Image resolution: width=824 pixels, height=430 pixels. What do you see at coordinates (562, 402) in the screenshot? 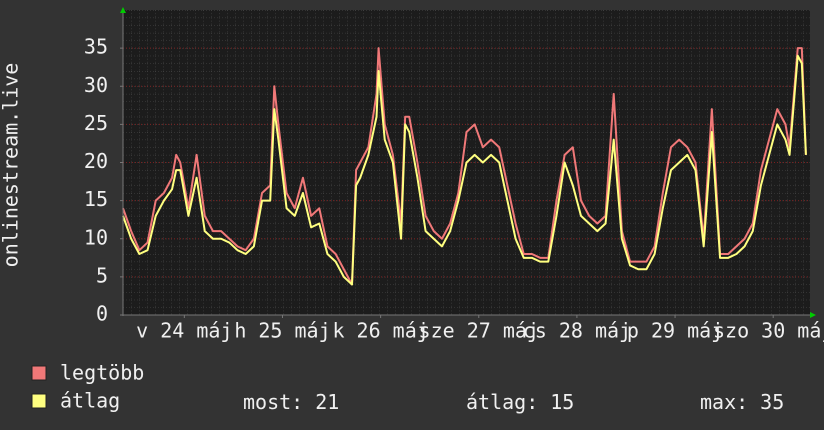
I see `stat-value: 15` at bounding box center [562, 402].